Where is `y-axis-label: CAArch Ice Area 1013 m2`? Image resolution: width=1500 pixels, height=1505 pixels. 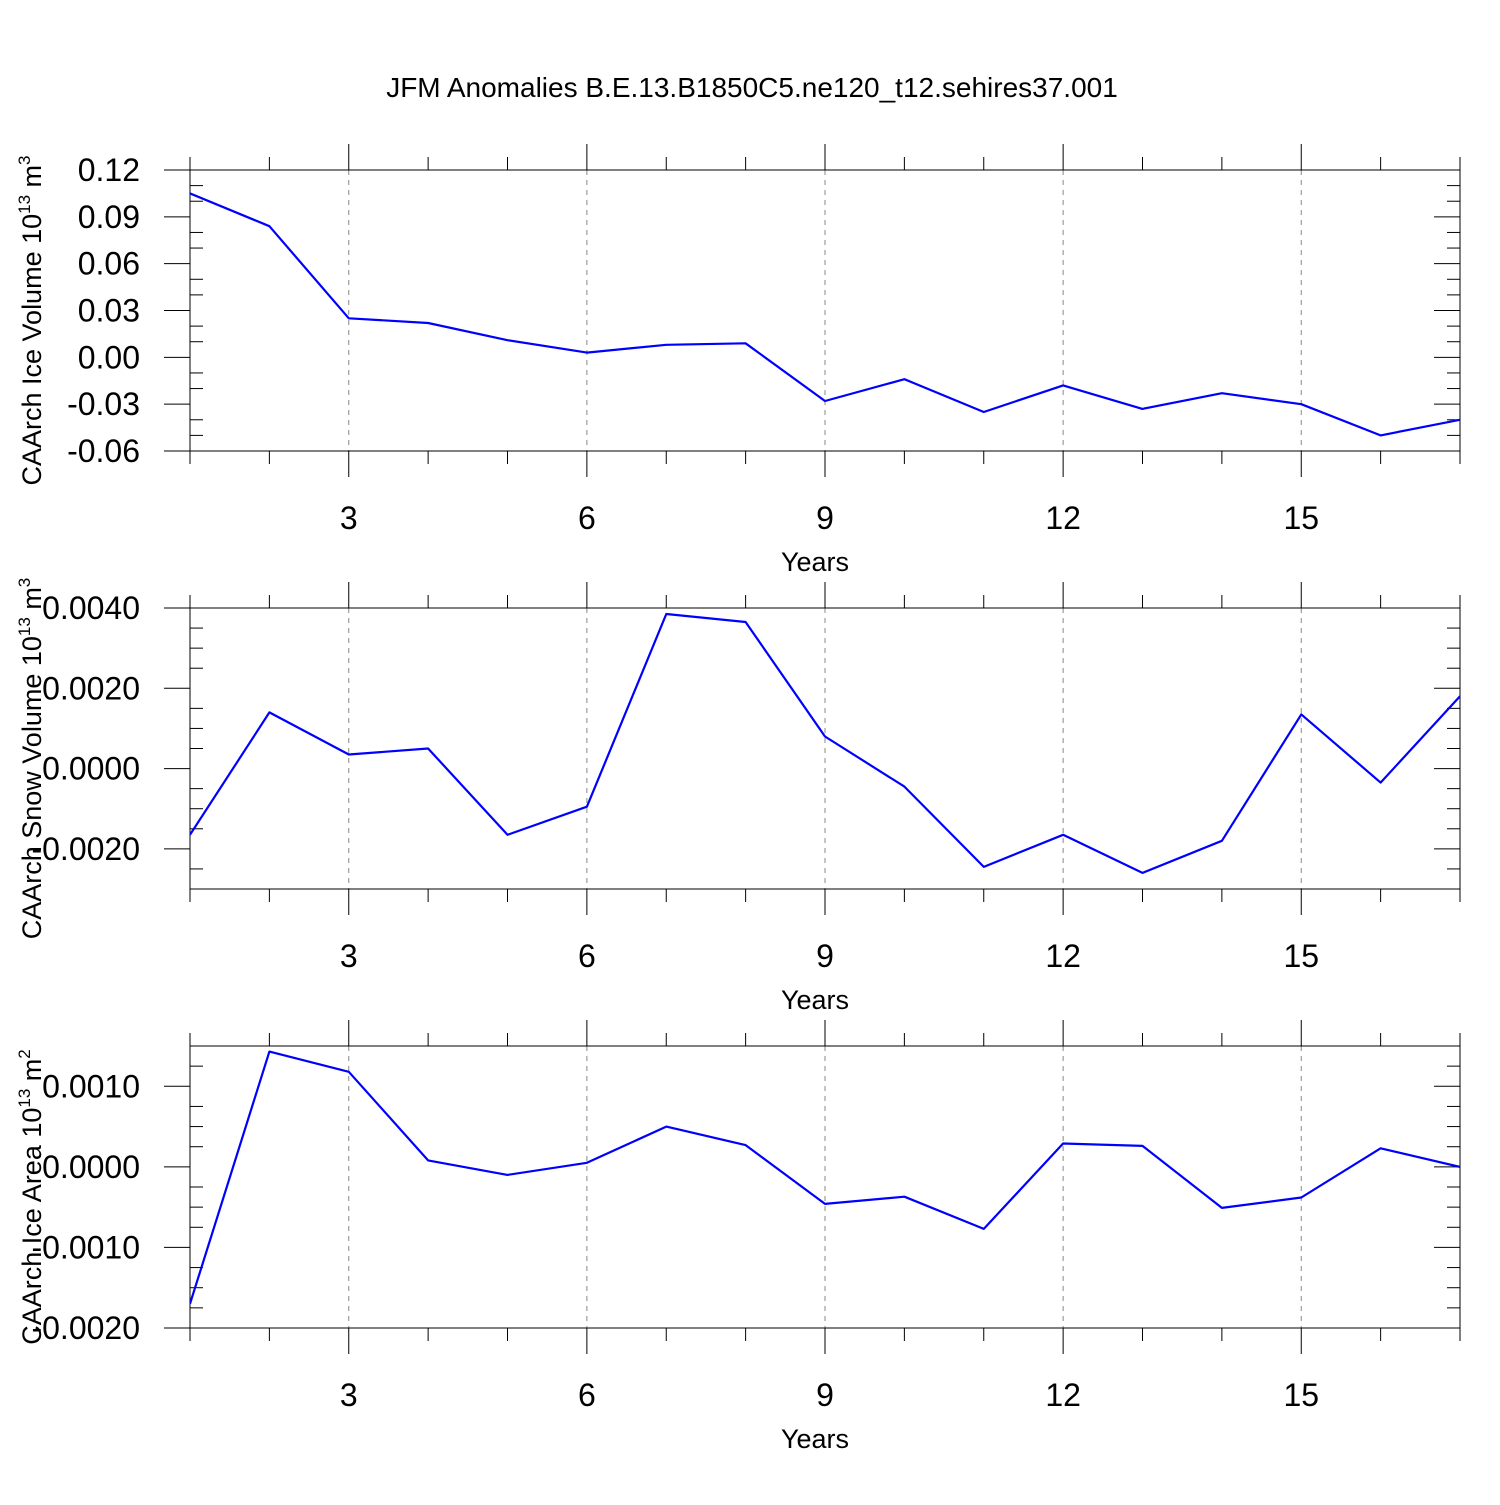 y-axis-label: CAArch Ice Area 1013 m2 is located at coordinates (31, 1197).